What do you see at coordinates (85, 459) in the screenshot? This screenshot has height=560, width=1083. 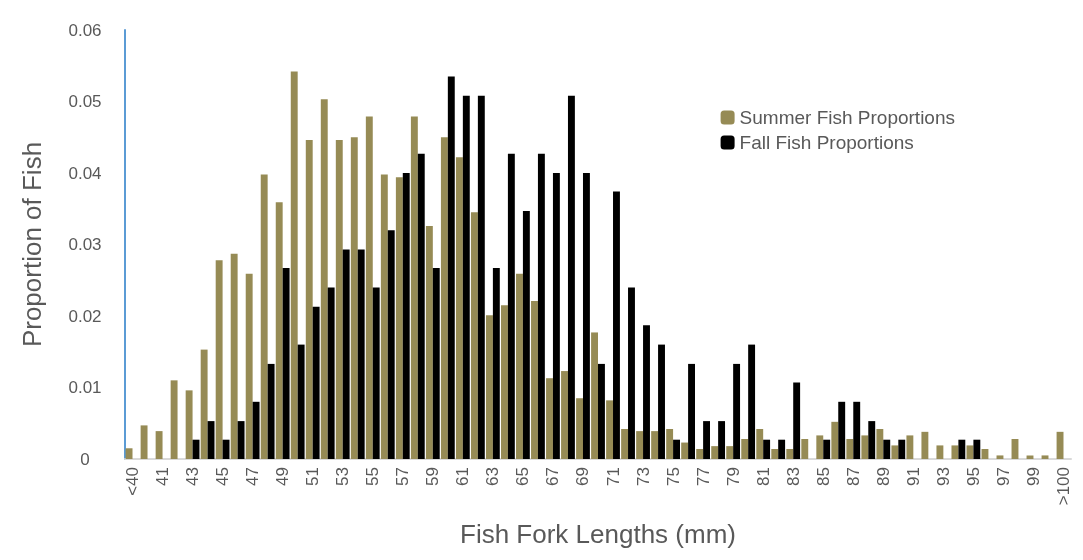 I see `y-tick-label: 0` at bounding box center [85, 459].